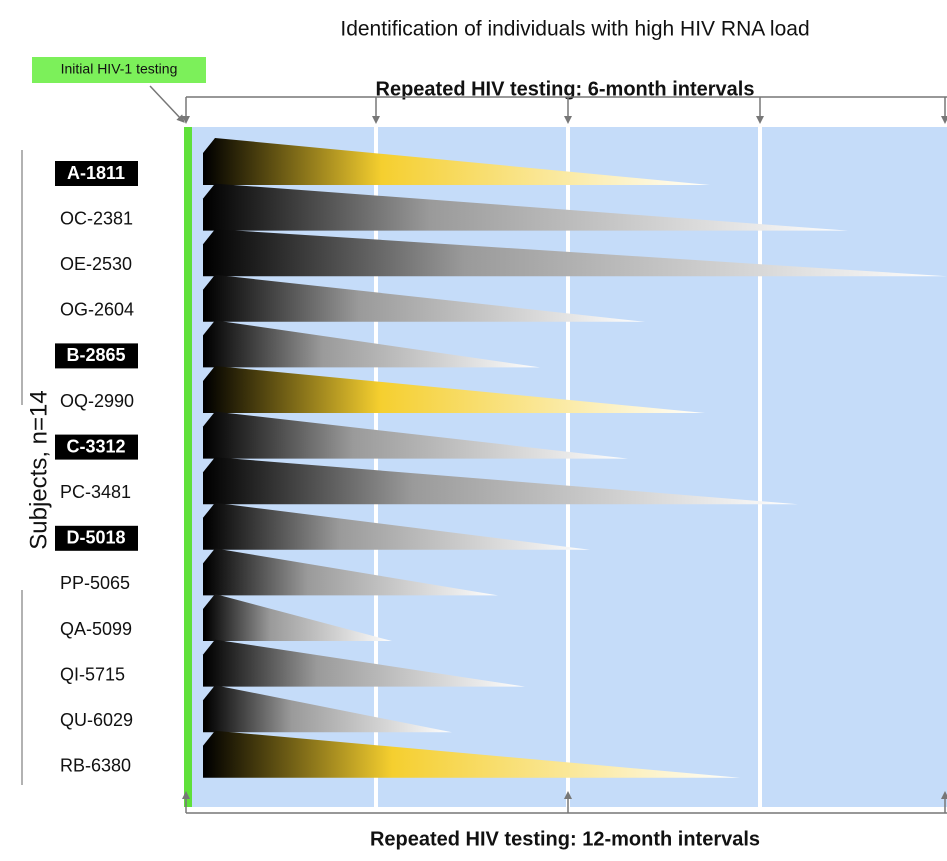 This screenshot has height=861, width=947. What do you see at coordinates (97, 310) in the screenshot?
I see `subject-label: OG-2604` at bounding box center [97, 310].